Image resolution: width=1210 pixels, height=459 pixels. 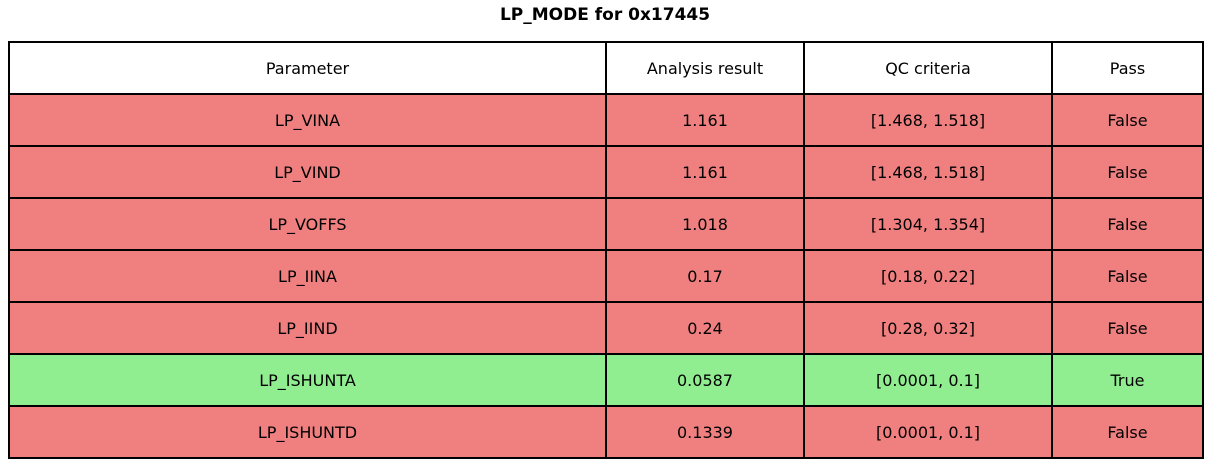 I want to click on table-row: LP_IIND 0.24 [0.28, 0.32] False, so click(x=606, y=328).